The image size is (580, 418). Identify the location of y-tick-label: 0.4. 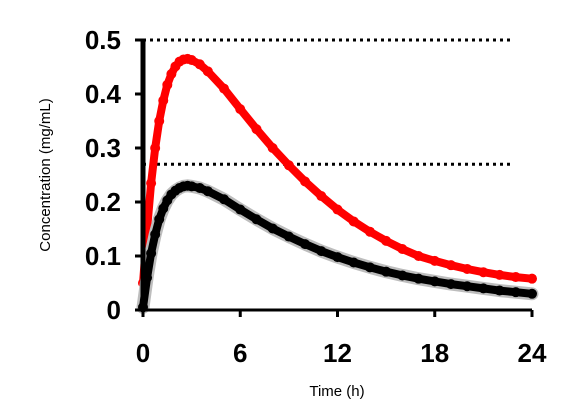
(103, 94).